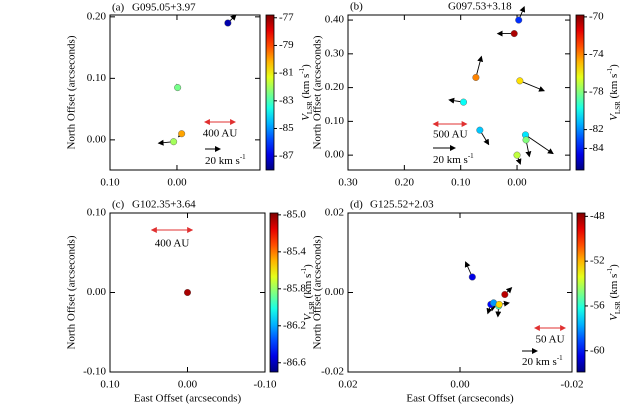 This screenshot has height=407, width=630. What do you see at coordinates (356, 7) in the screenshot?
I see `panel-label: (b)` at bounding box center [356, 7].